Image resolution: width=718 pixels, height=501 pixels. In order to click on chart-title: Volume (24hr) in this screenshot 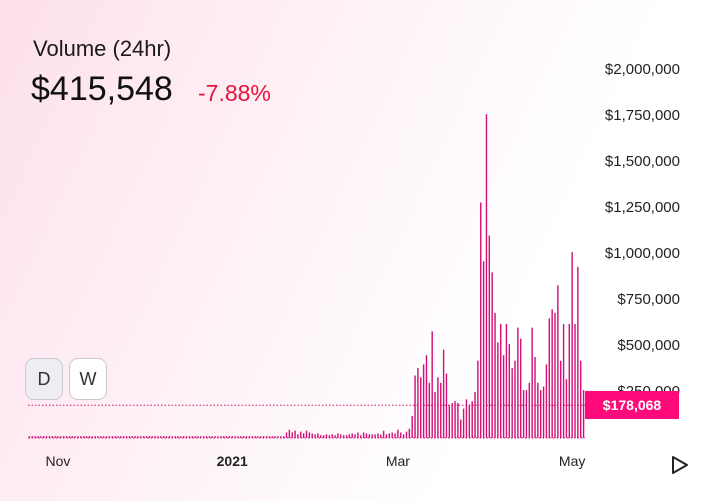, I will do `click(102, 48)`.